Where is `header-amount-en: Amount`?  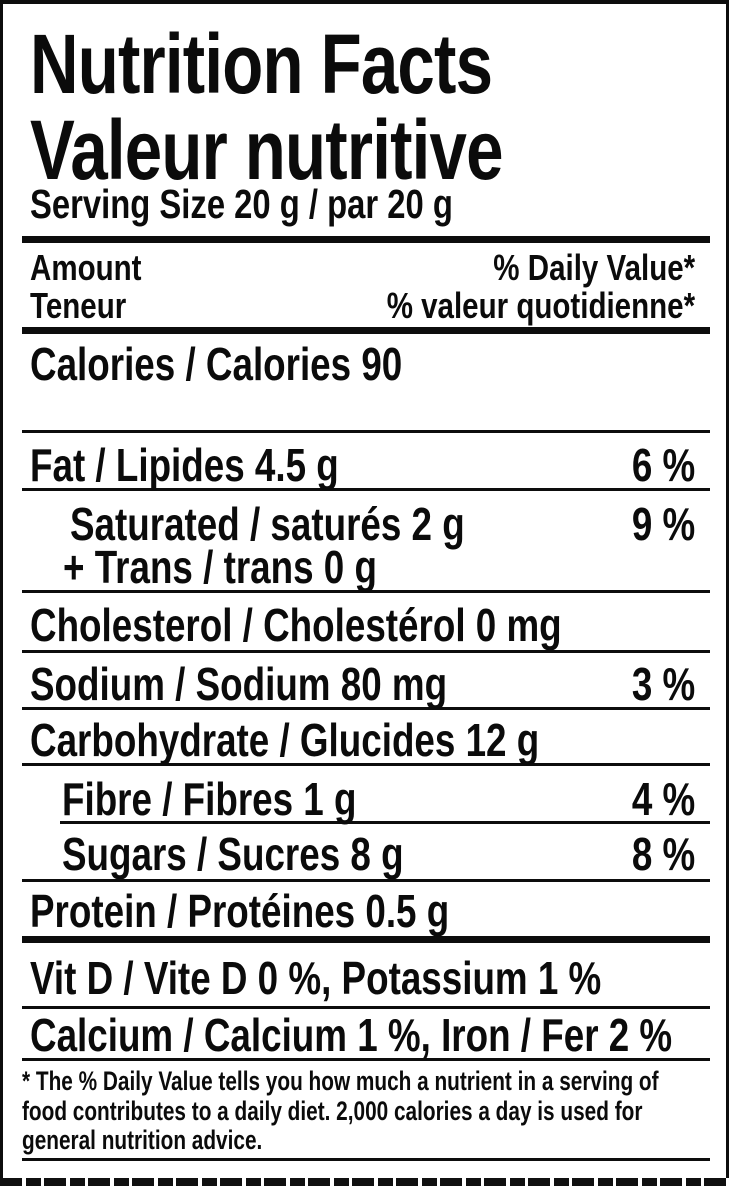 header-amount-en: Amount is located at coordinates (86, 267).